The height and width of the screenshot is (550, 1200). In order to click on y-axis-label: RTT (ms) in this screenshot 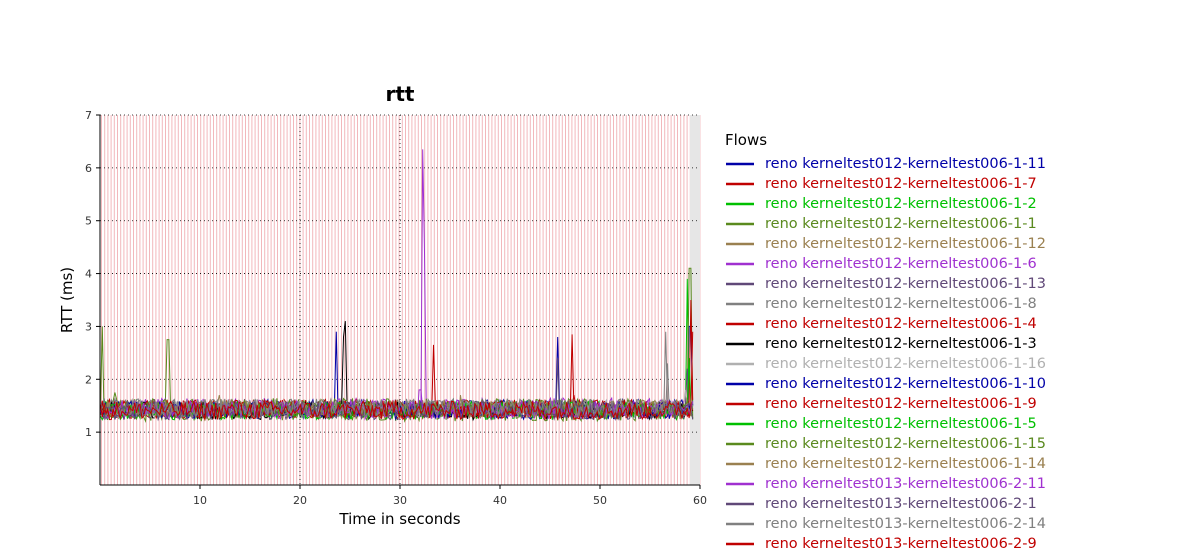, I will do `click(67, 300)`.